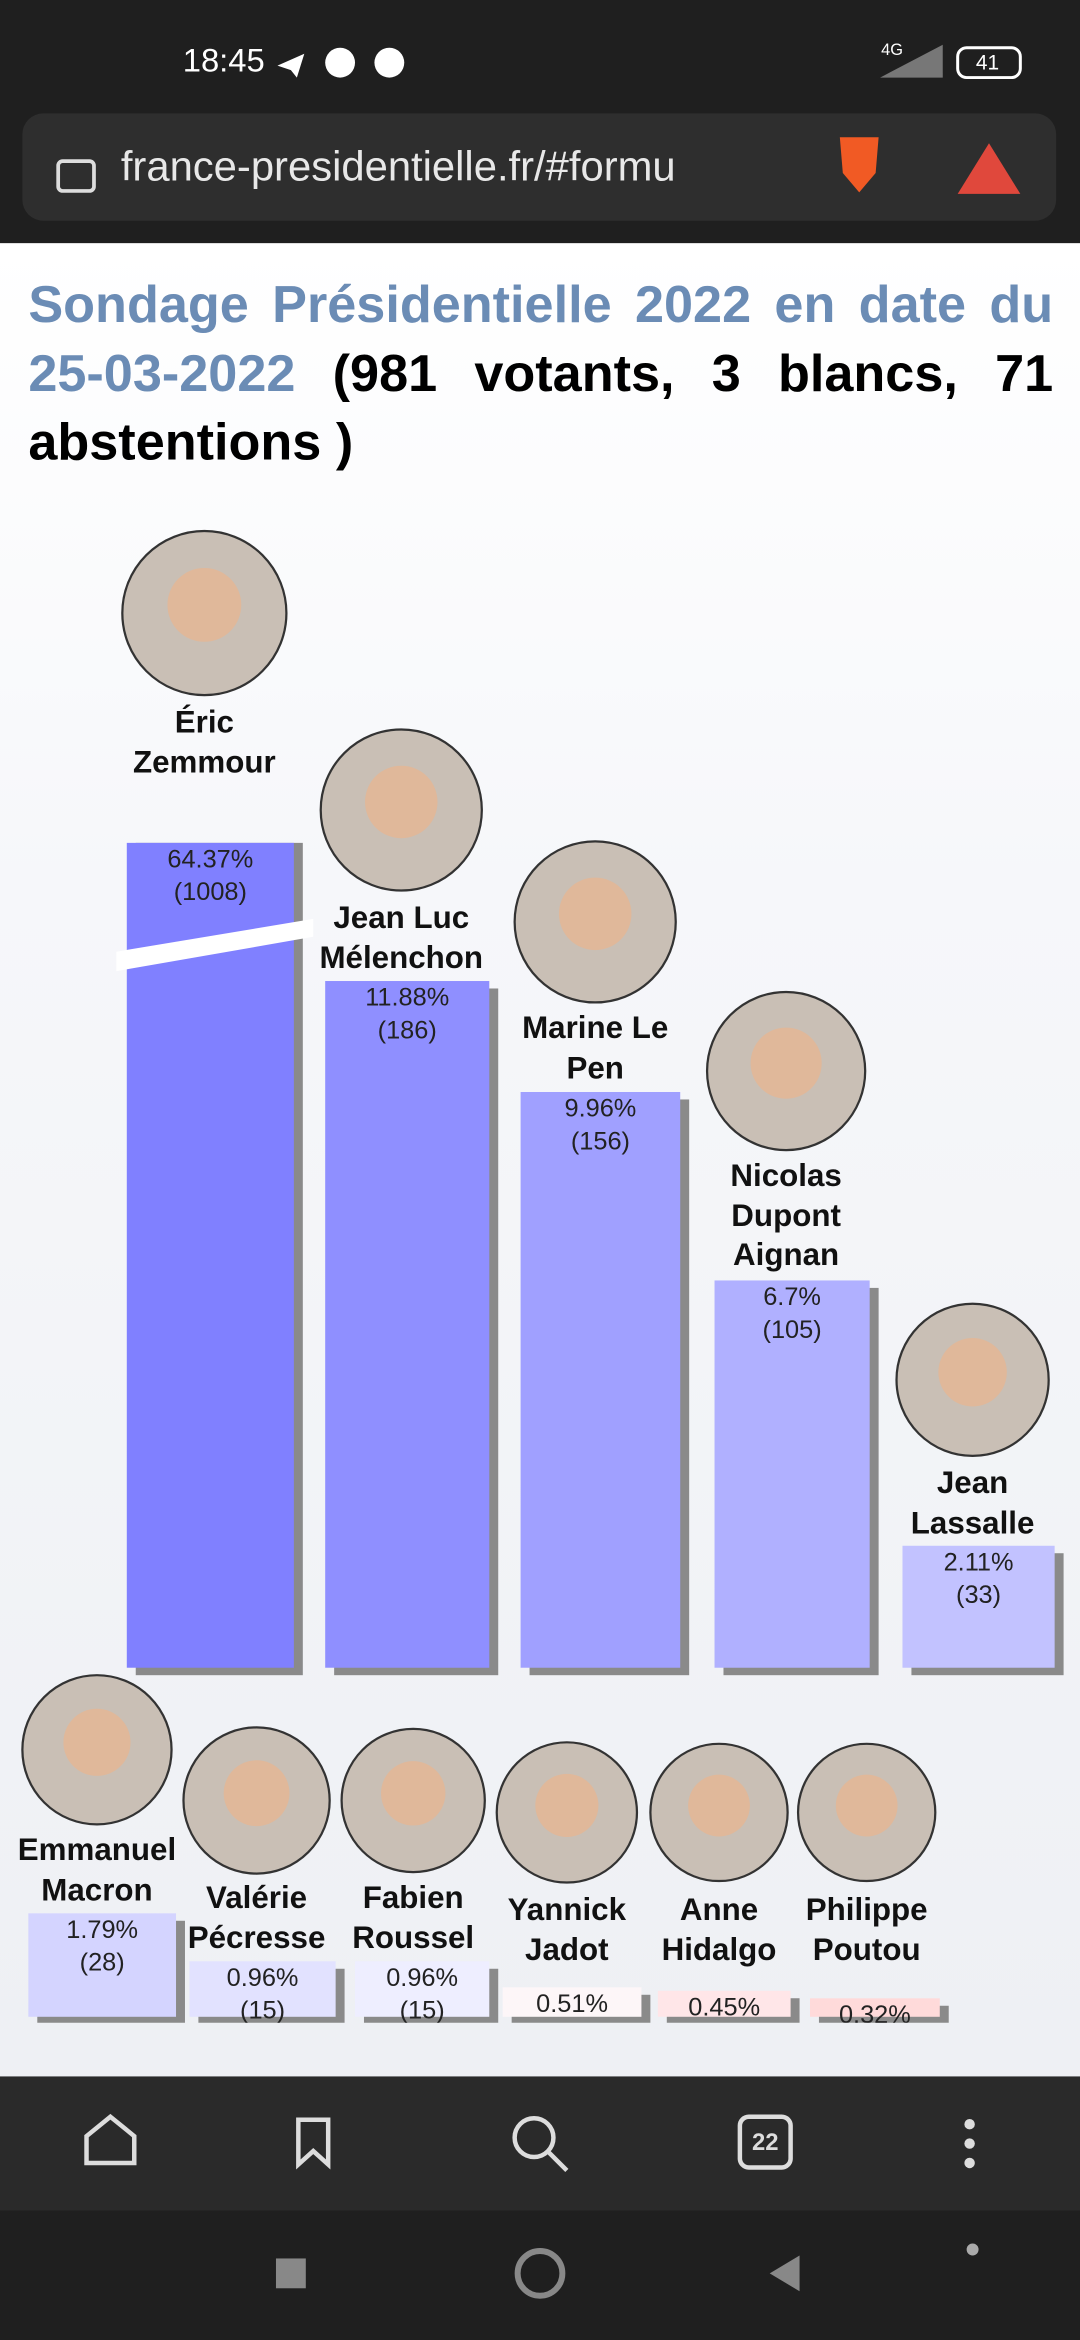  What do you see at coordinates (595, 1048) in the screenshot?
I see `candidate-name: Marine Le Pen` at bounding box center [595, 1048].